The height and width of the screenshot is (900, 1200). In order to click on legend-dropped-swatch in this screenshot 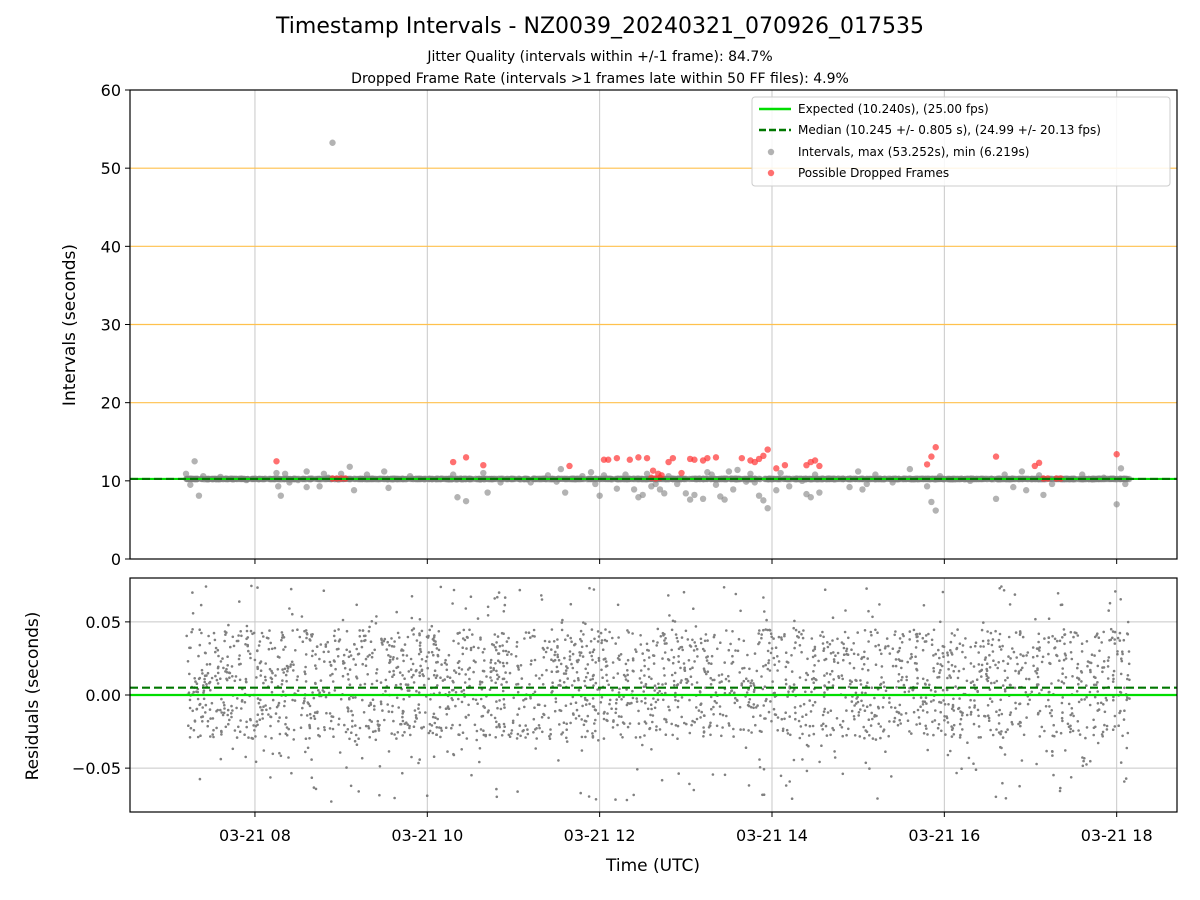, I will do `click(771, 173)`.